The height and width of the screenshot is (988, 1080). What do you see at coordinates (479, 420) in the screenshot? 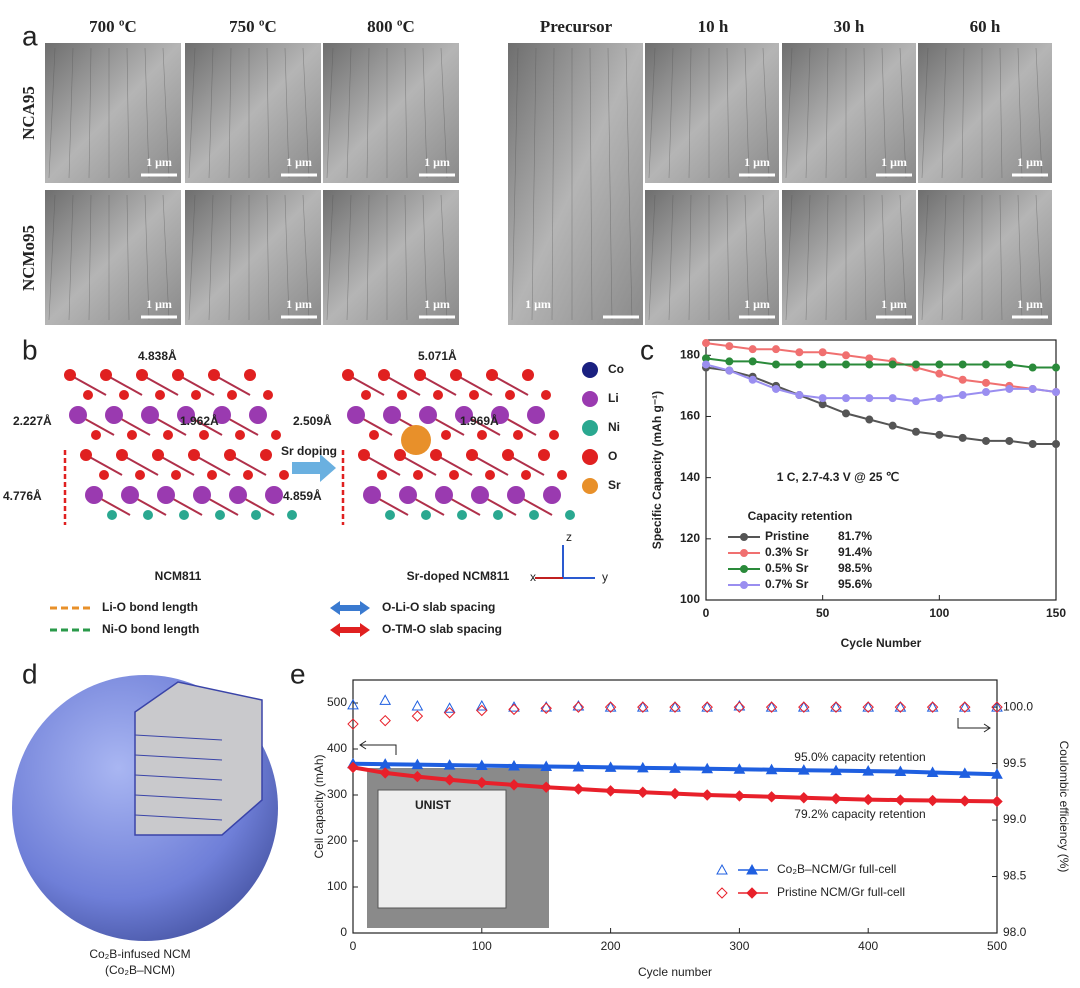
I see `dimension: 1.969Å` at bounding box center [479, 420].